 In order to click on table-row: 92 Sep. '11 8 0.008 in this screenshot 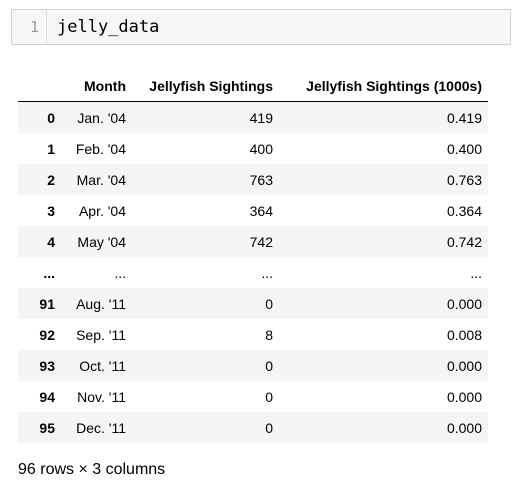, I will do `click(253, 334)`.